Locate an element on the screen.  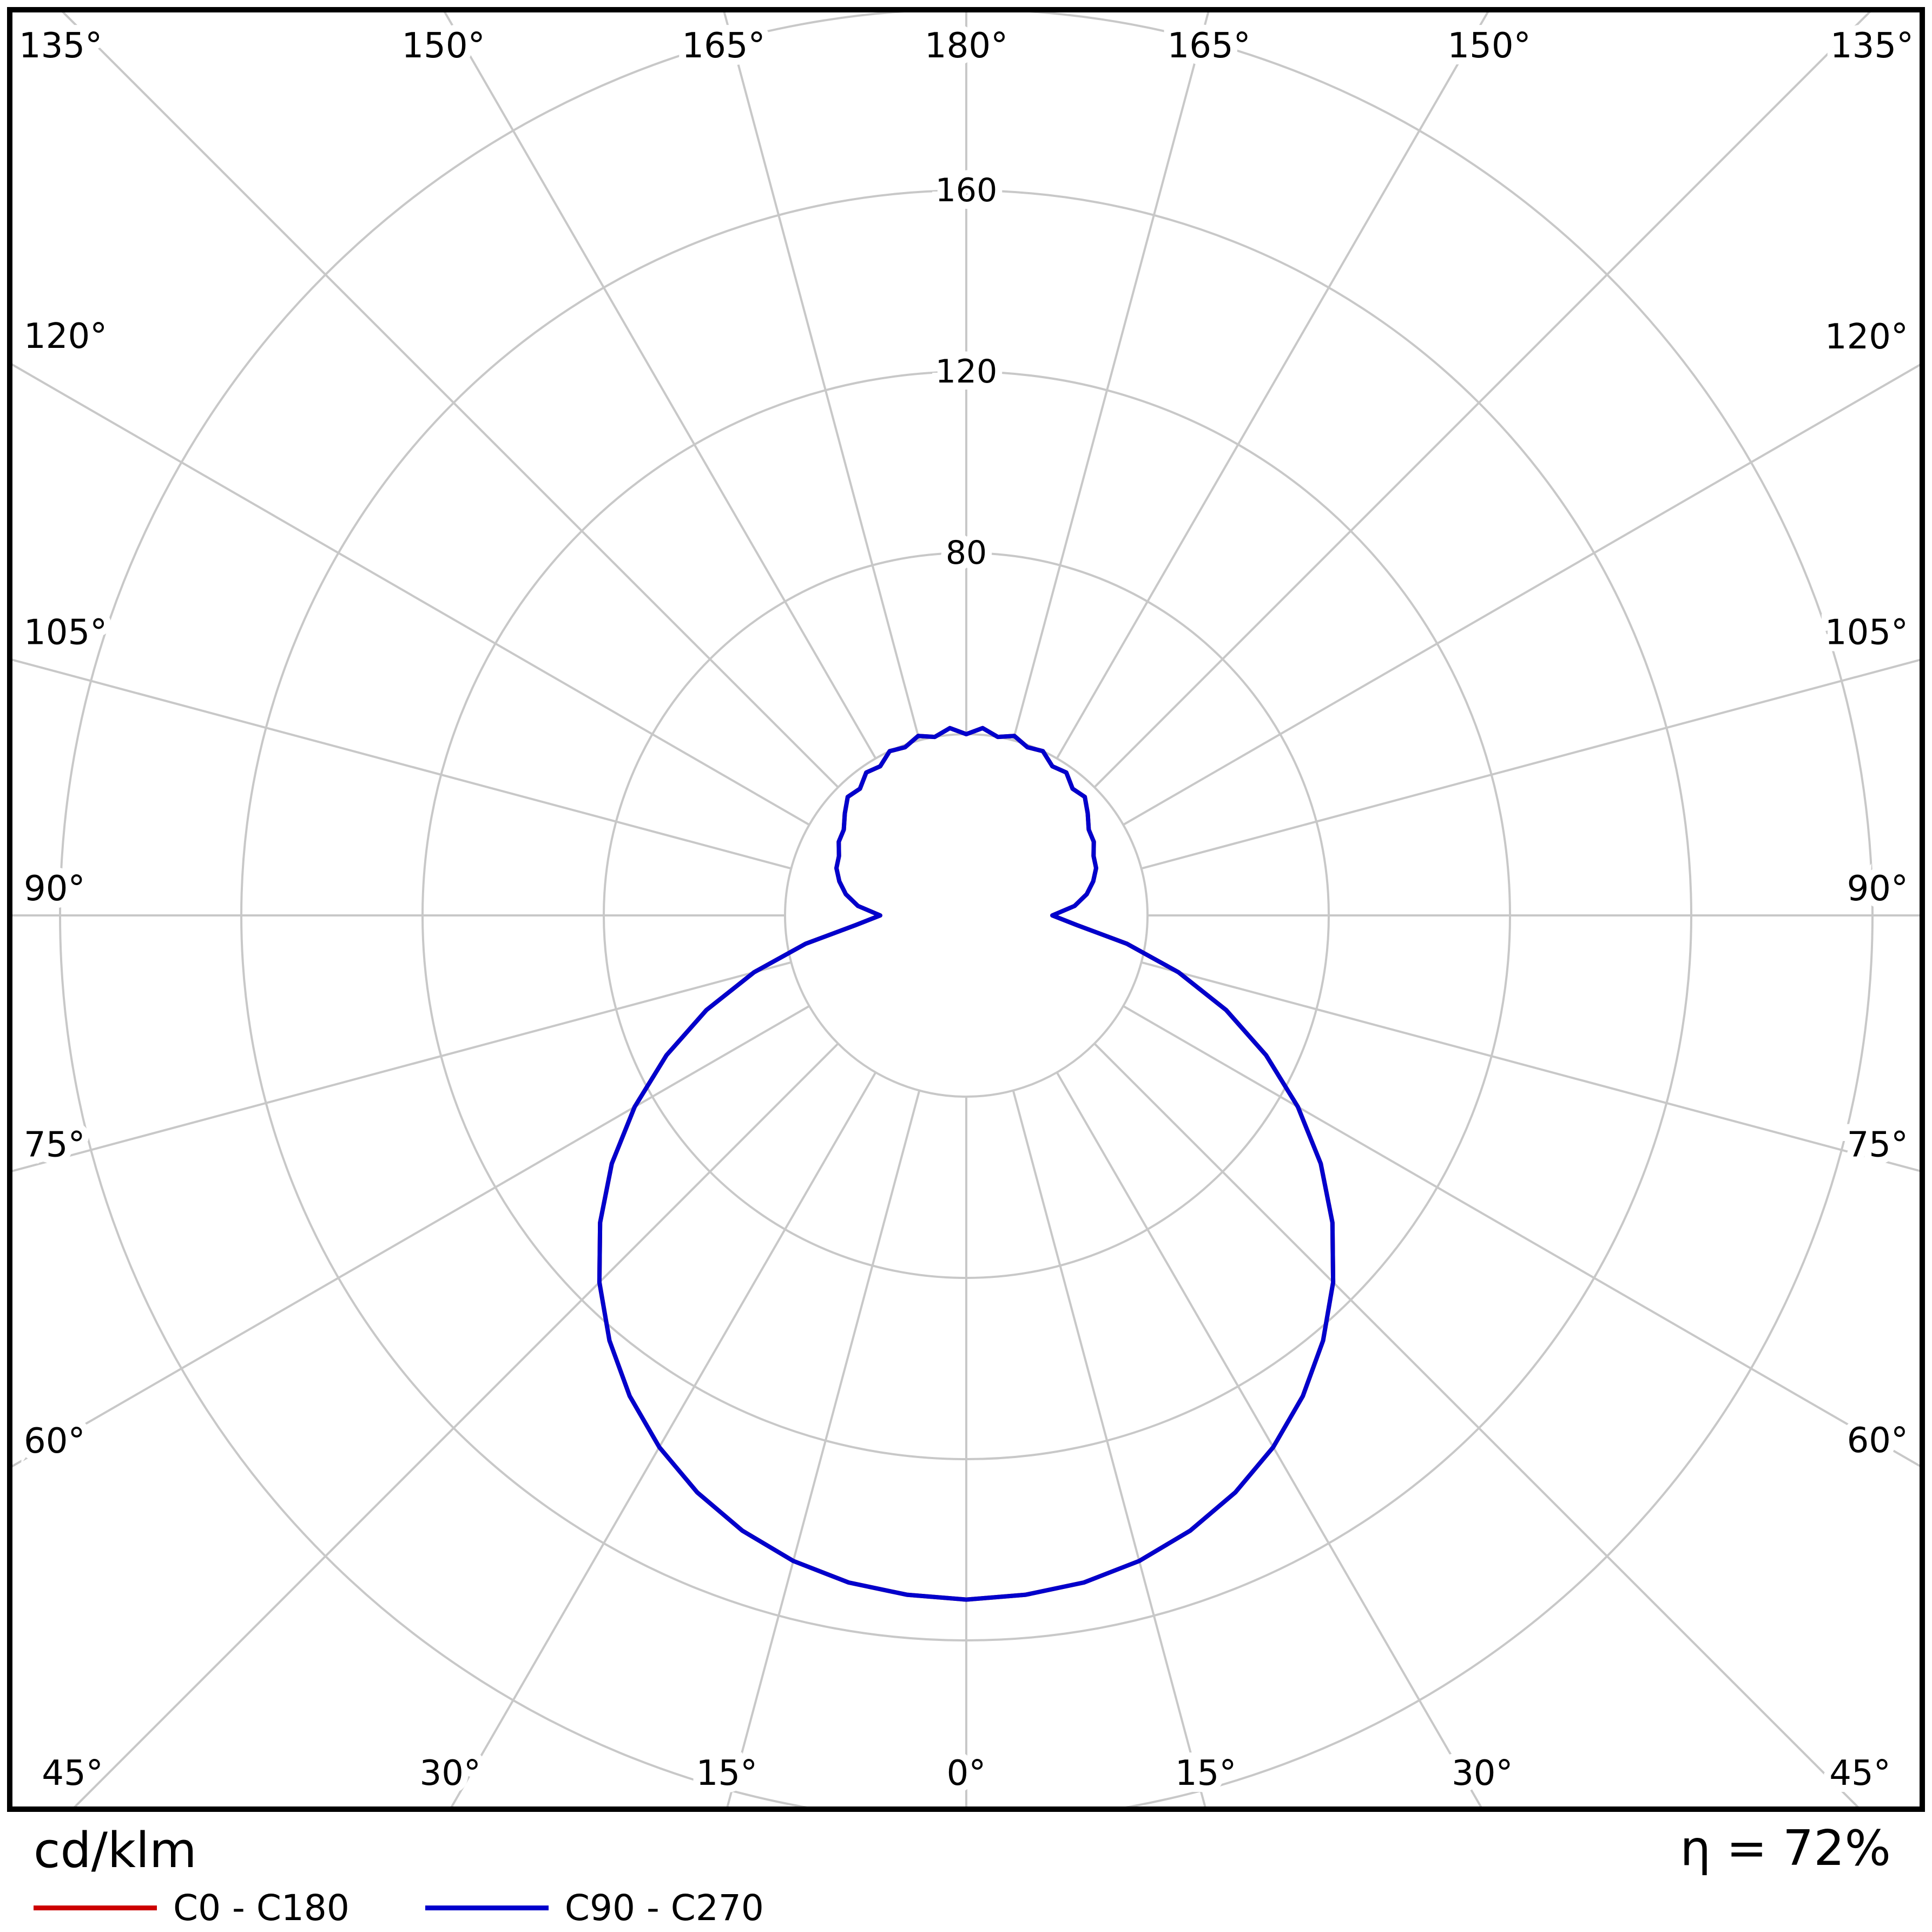
angle-label-90-left: 90° is located at coordinates (54, 889).